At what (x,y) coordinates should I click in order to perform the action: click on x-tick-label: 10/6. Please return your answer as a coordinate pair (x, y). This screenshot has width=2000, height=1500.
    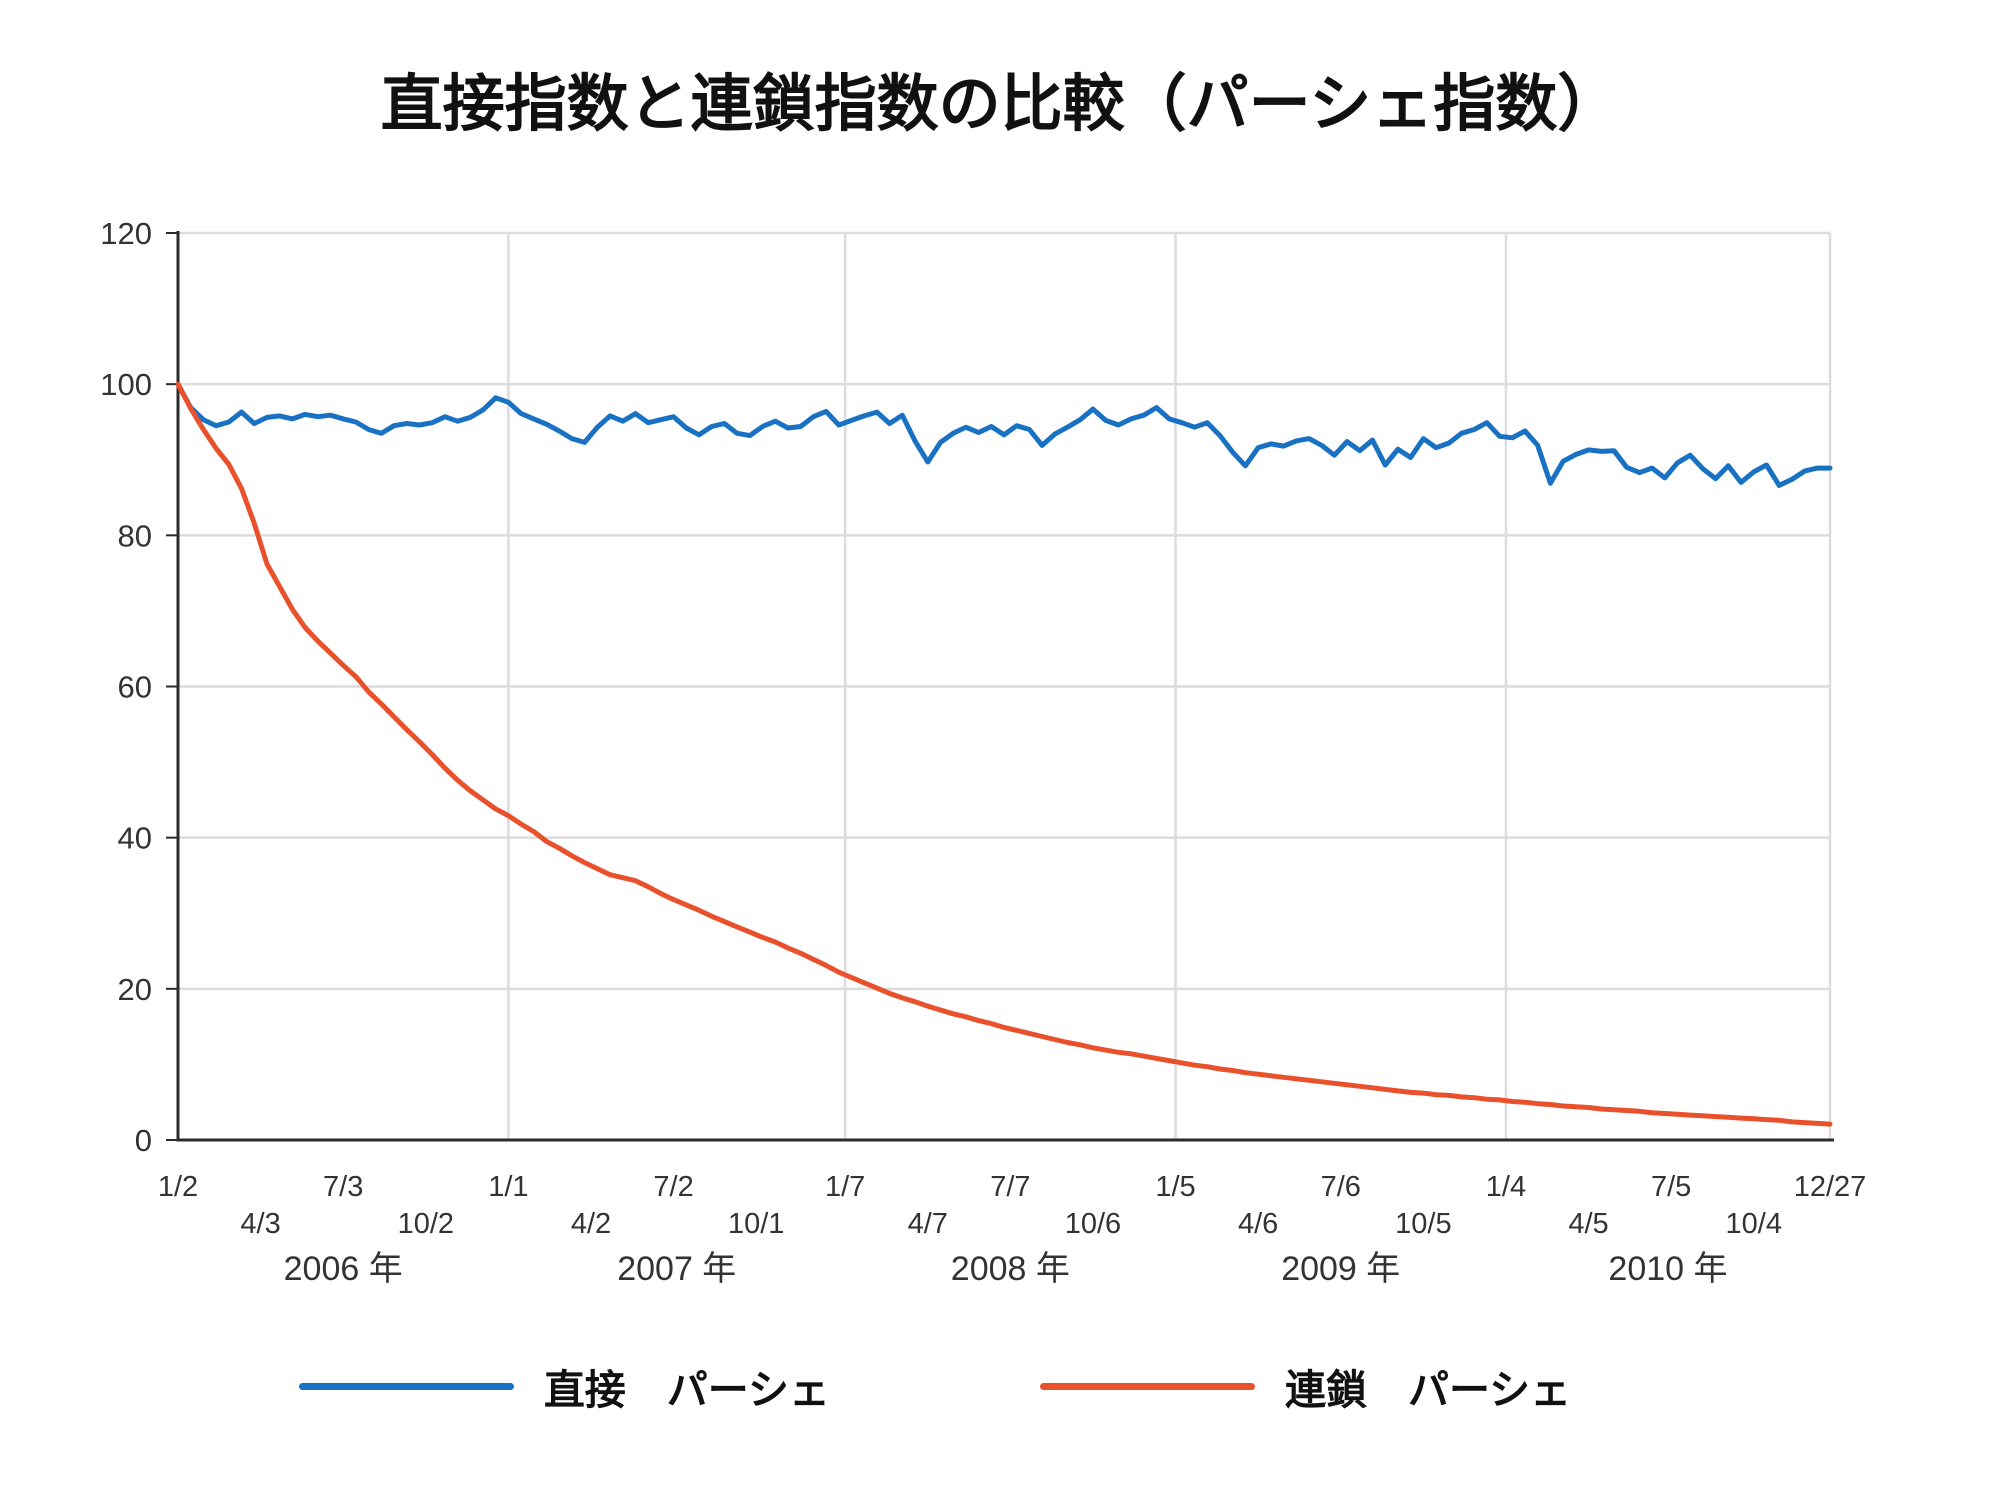
    Looking at the image, I should click on (1093, 1224).